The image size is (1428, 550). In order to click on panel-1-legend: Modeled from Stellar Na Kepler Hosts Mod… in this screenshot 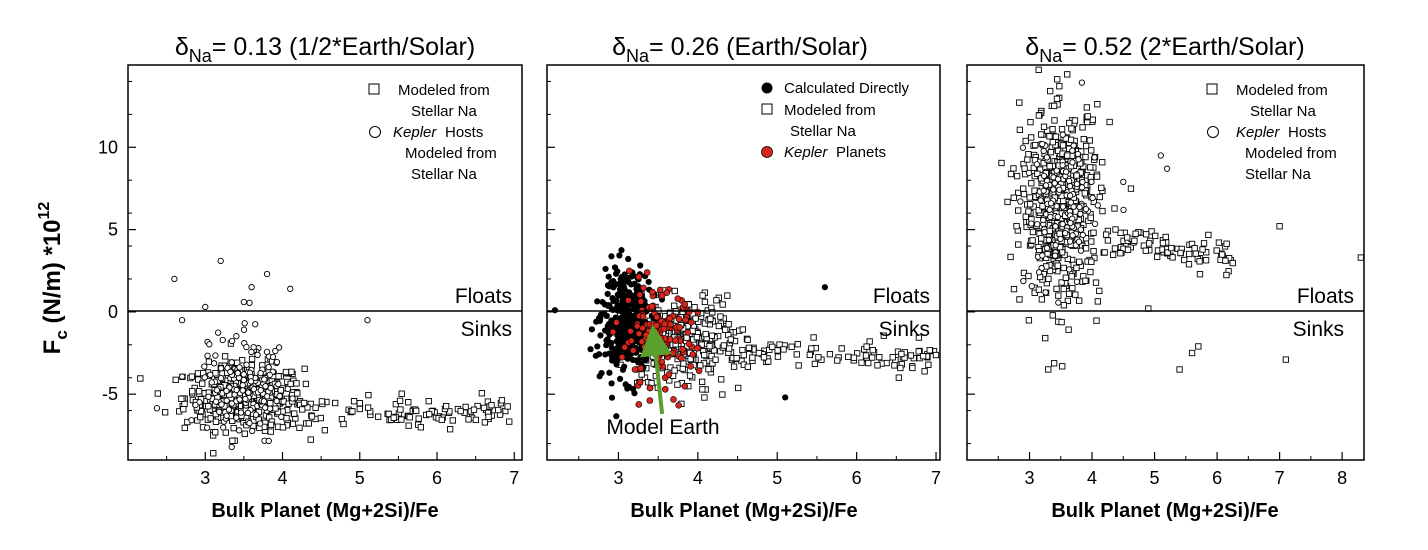, I will do `click(432, 132)`.